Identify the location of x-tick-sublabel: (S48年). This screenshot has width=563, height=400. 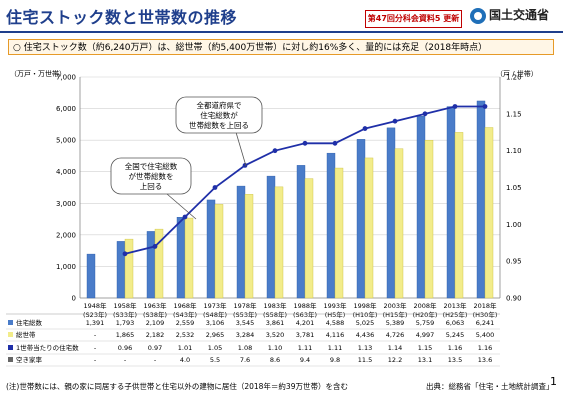
(215, 314).